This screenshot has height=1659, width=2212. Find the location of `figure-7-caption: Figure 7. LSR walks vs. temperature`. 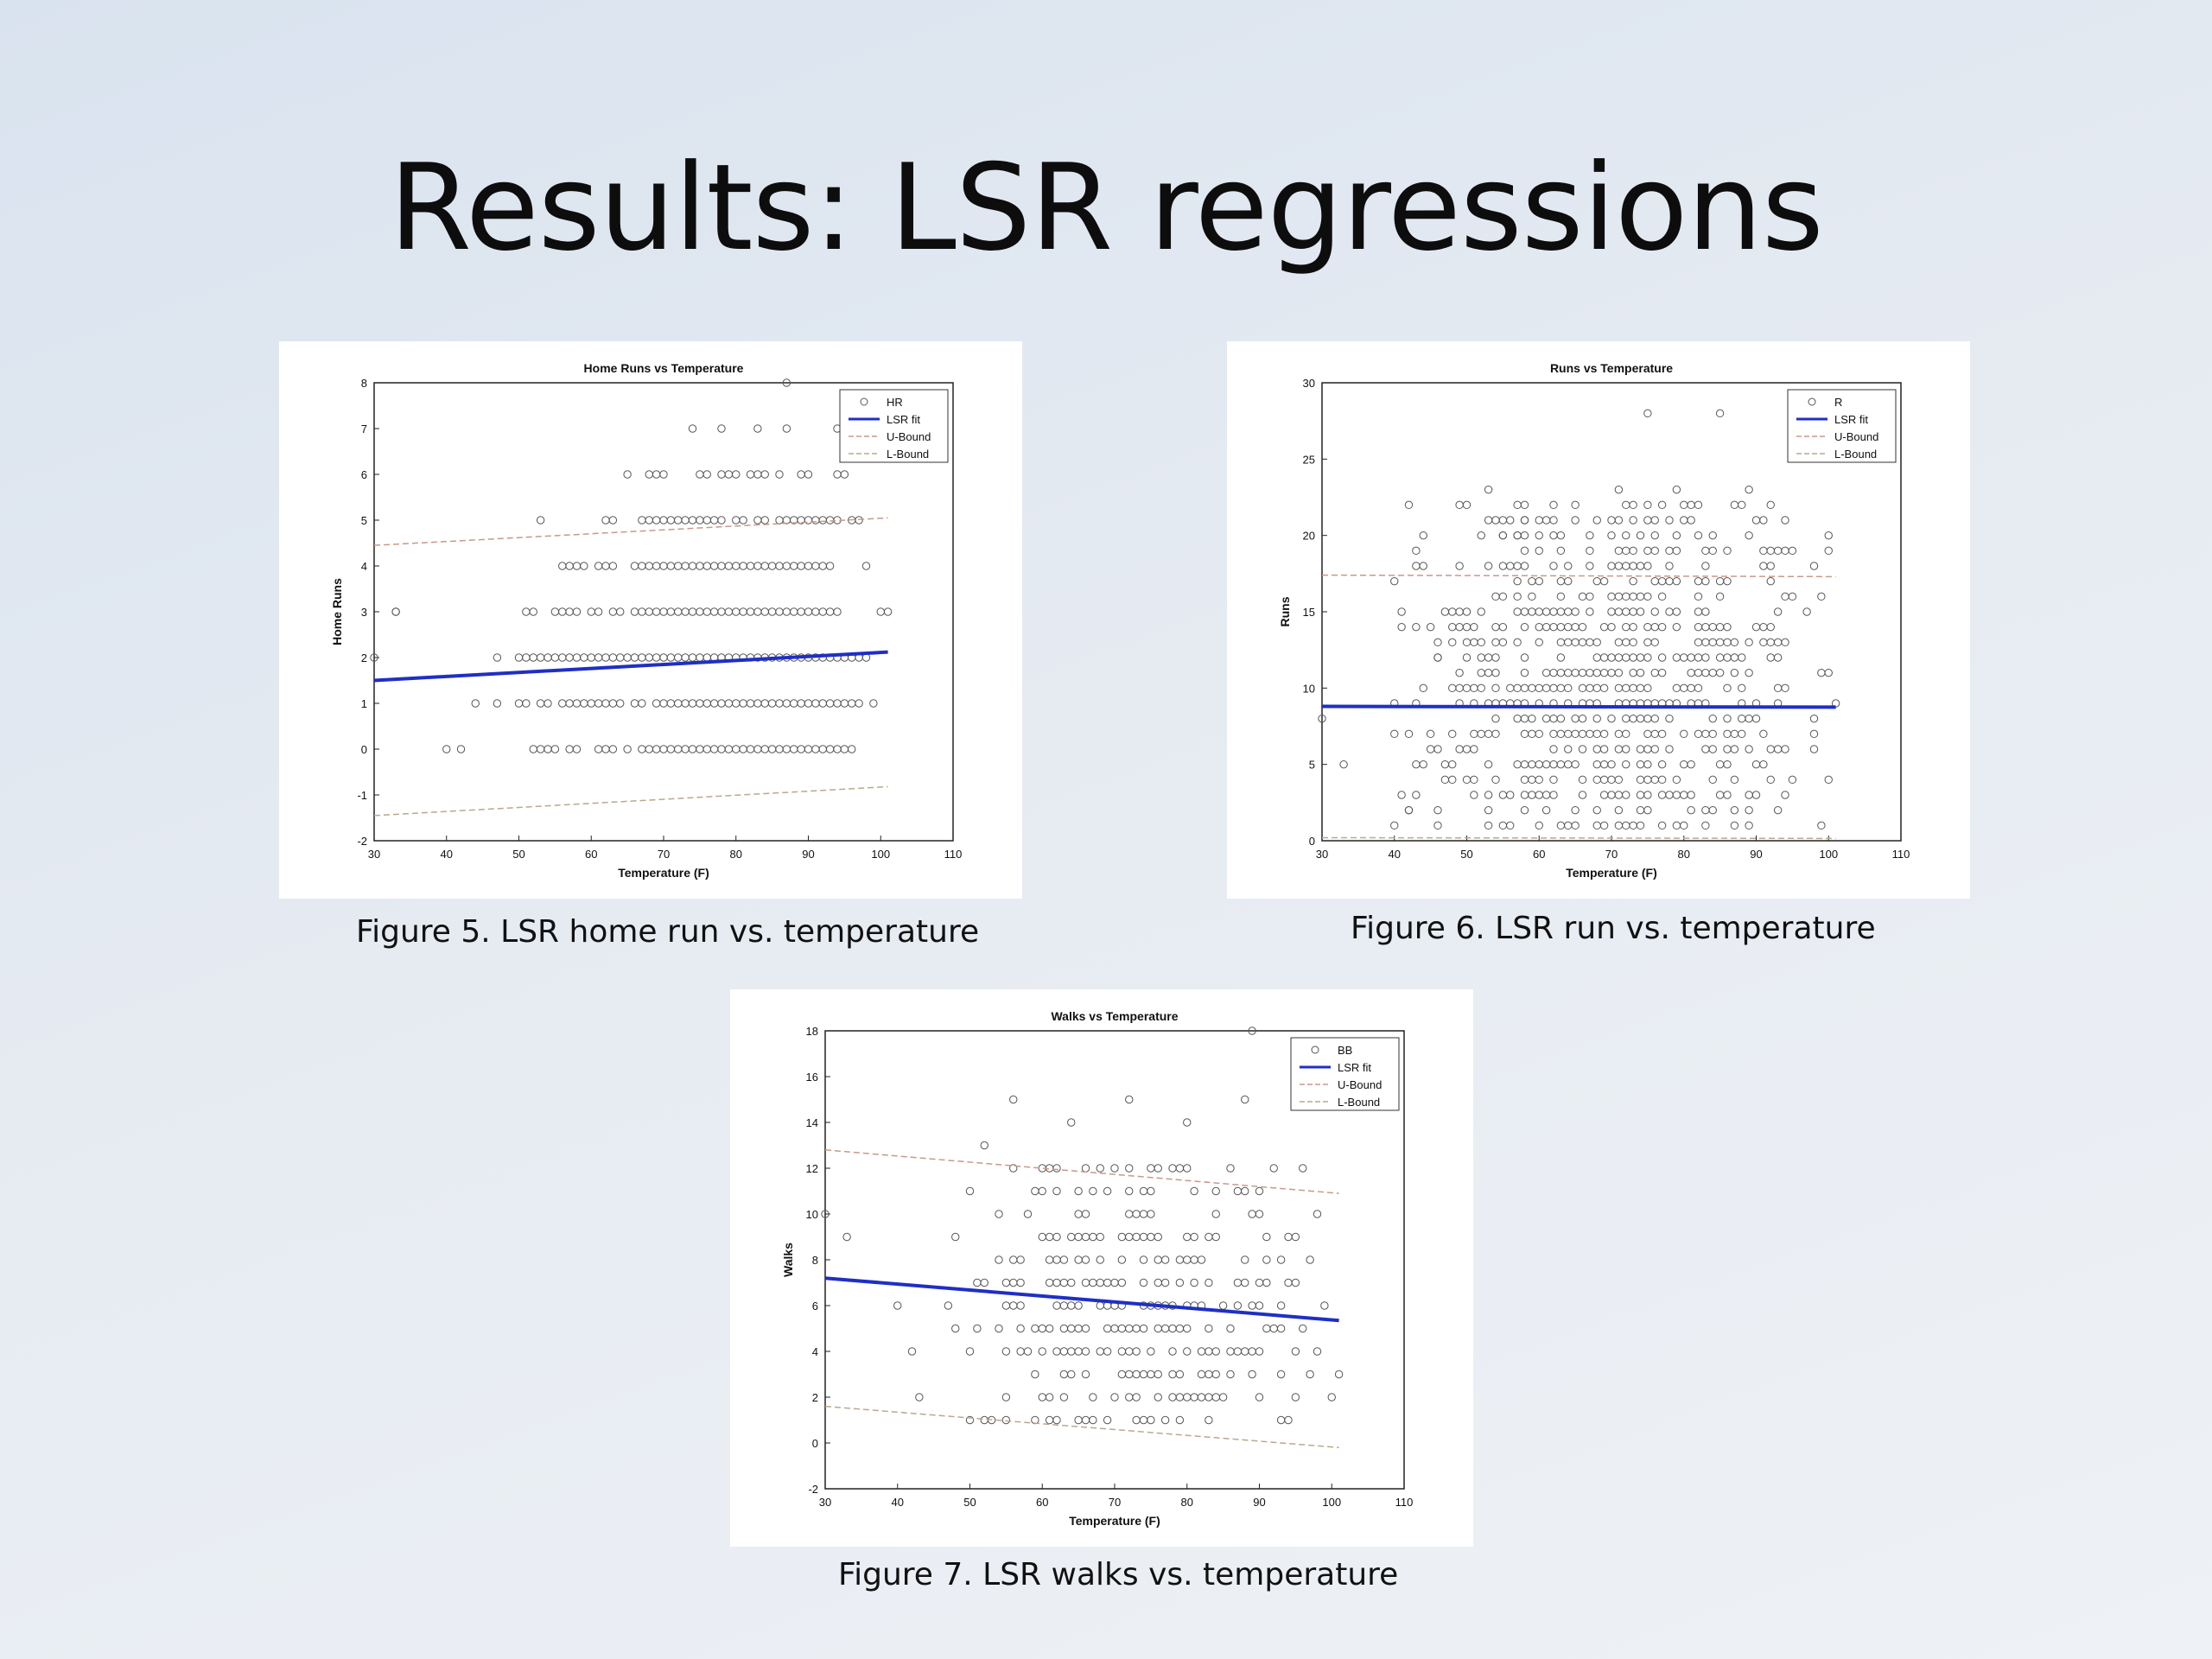

figure-7-caption: Figure 7. LSR walks vs. temperature is located at coordinates (1118, 1574).